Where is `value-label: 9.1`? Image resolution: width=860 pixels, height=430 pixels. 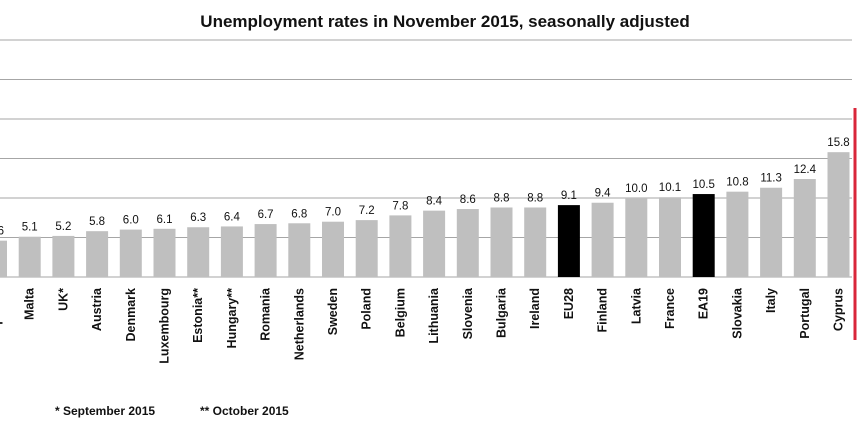 value-label: 9.1 is located at coordinates (569, 196).